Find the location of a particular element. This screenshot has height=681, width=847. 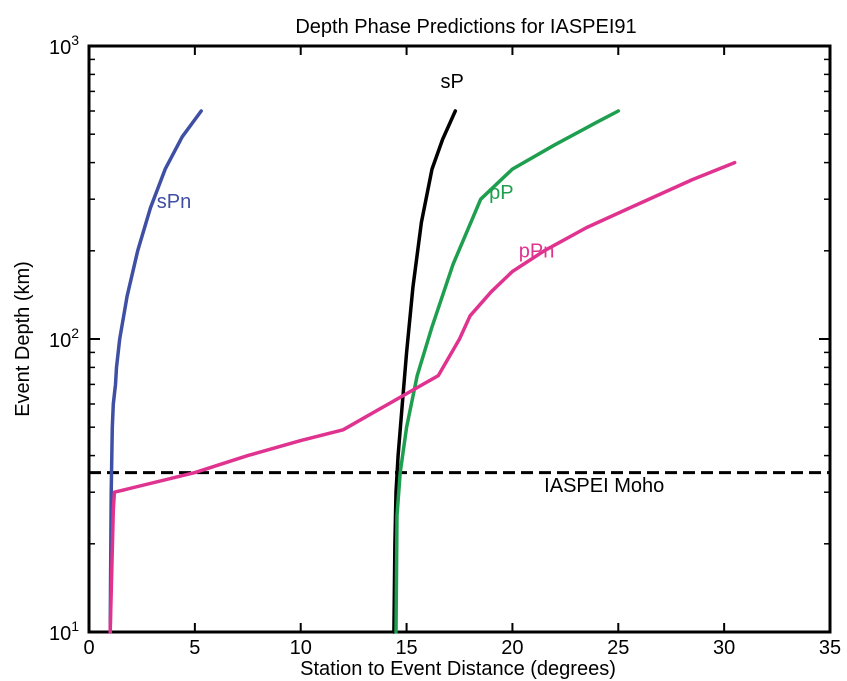

x-tick-label: 25 is located at coordinates (618, 648).